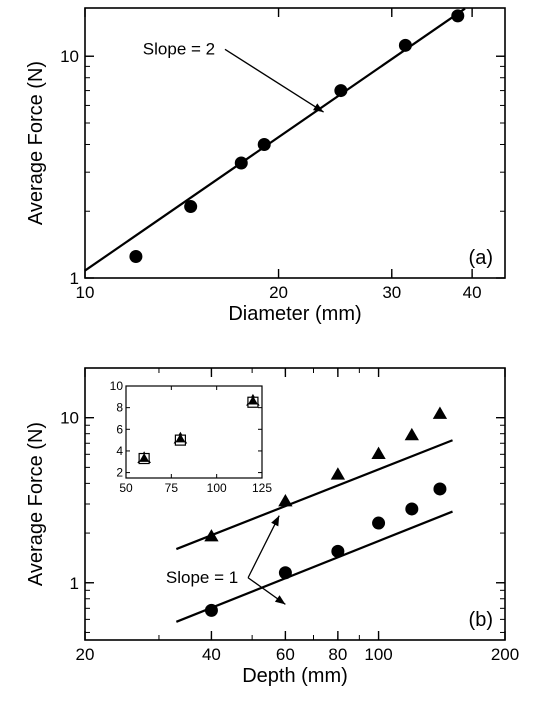  Describe the element at coordinates (202, 577) in the screenshot. I see `slope-annotation: Slope = 1` at that location.